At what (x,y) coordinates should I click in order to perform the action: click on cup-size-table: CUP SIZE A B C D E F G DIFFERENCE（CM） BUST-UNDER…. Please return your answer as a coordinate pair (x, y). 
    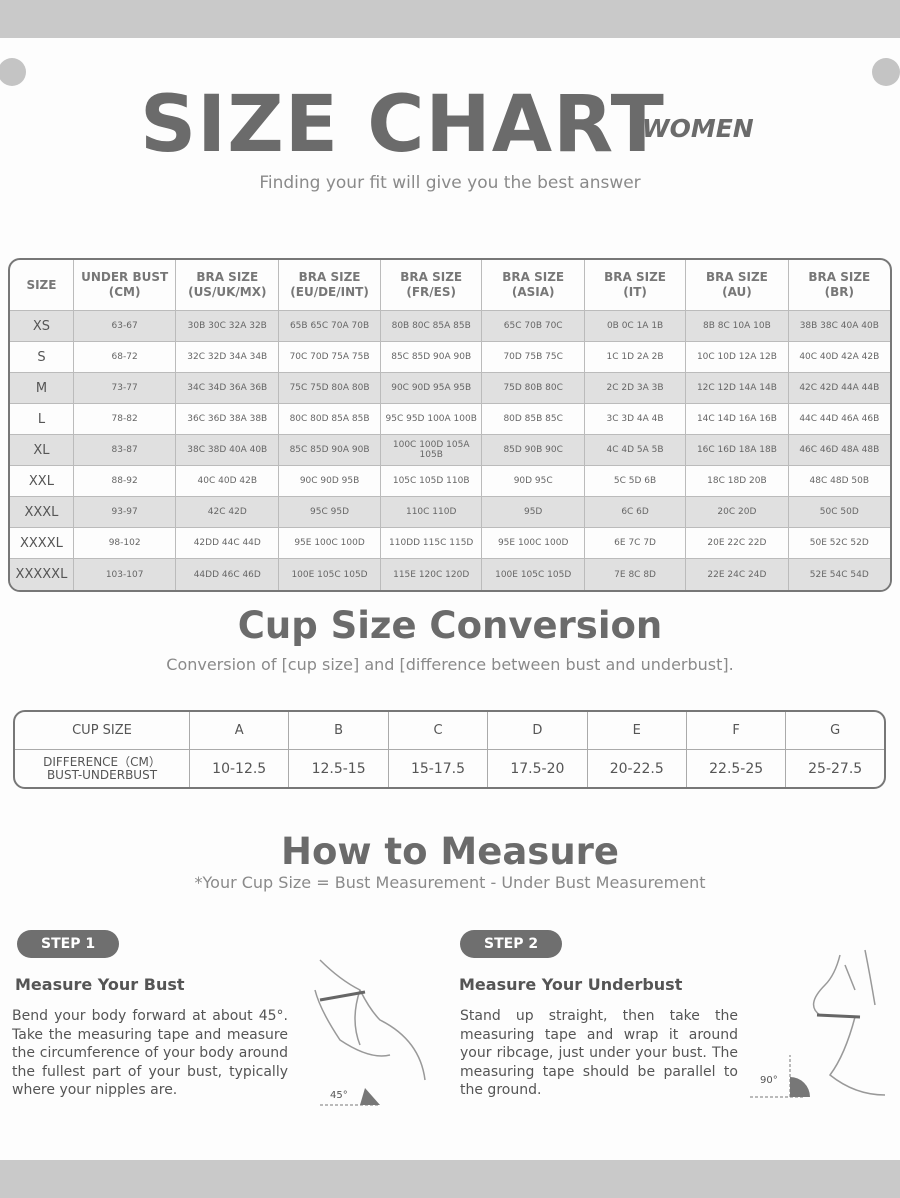
    Looking at the image, I should click on (449, 749).